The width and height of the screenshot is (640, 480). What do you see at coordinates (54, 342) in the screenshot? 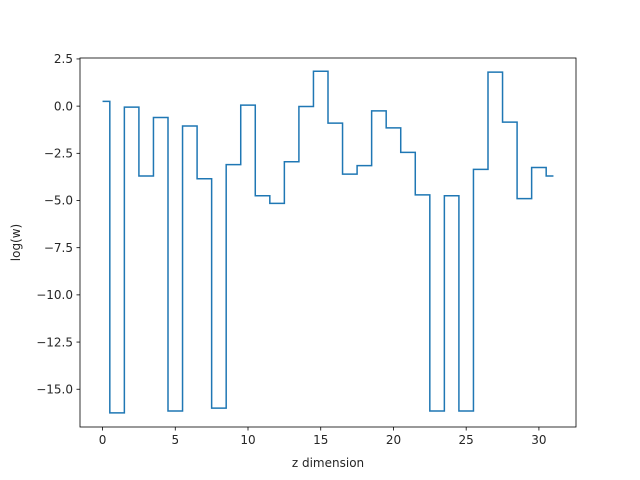
I see `y-tick-label: −12.5` at bounding box center [54, 342].